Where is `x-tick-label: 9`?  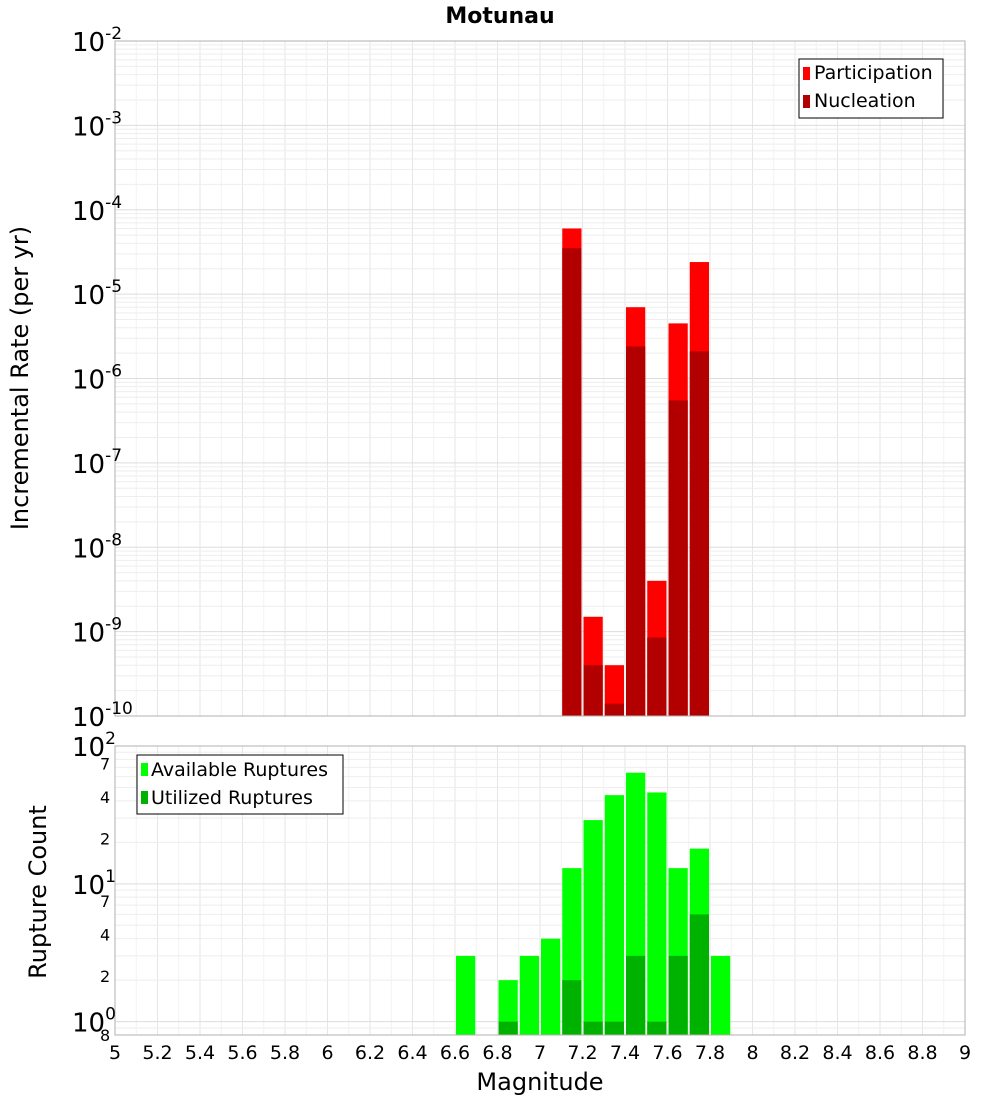
x-tick-label: 9 is located at coordinates (965, 1053).